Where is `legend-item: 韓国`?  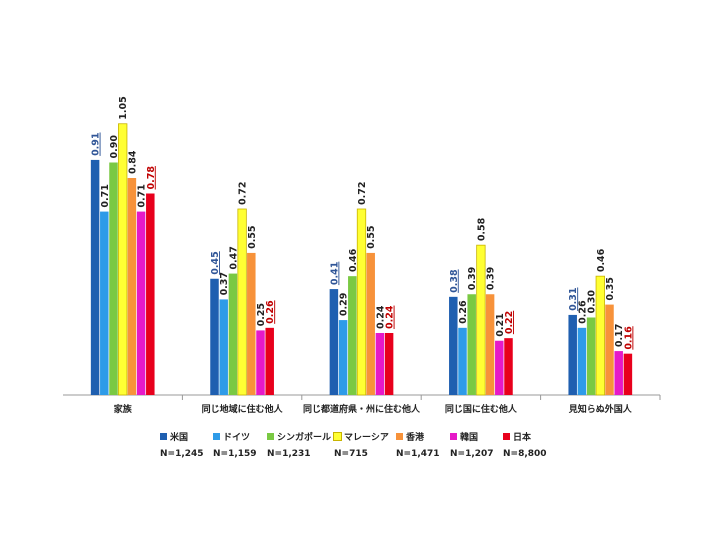
legend-item: 韓国 is located at coordinates (464, 436).